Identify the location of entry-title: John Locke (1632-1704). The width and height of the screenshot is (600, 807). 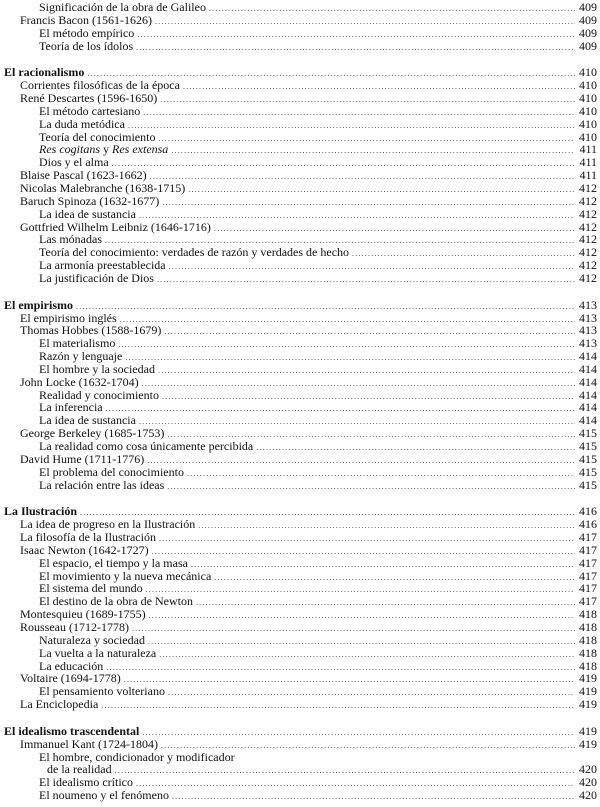
(79, 381).